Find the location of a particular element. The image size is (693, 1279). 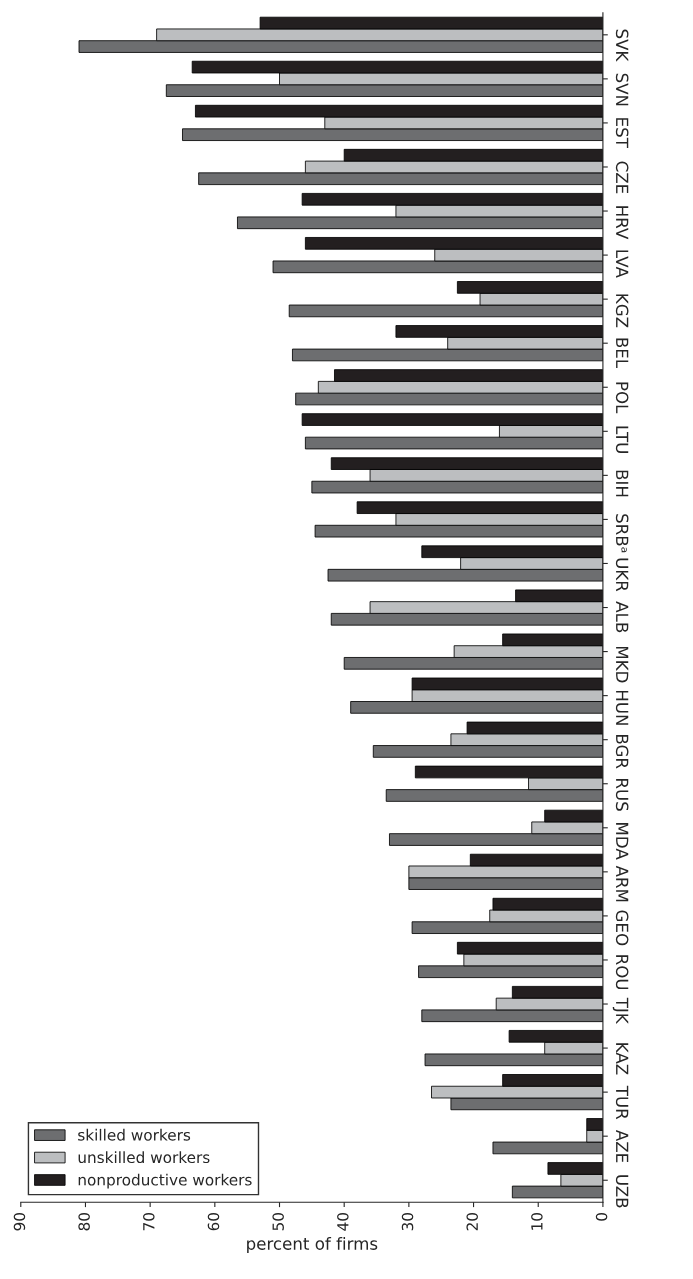

y-tick-label: POL is located at coordinates (622, 398).